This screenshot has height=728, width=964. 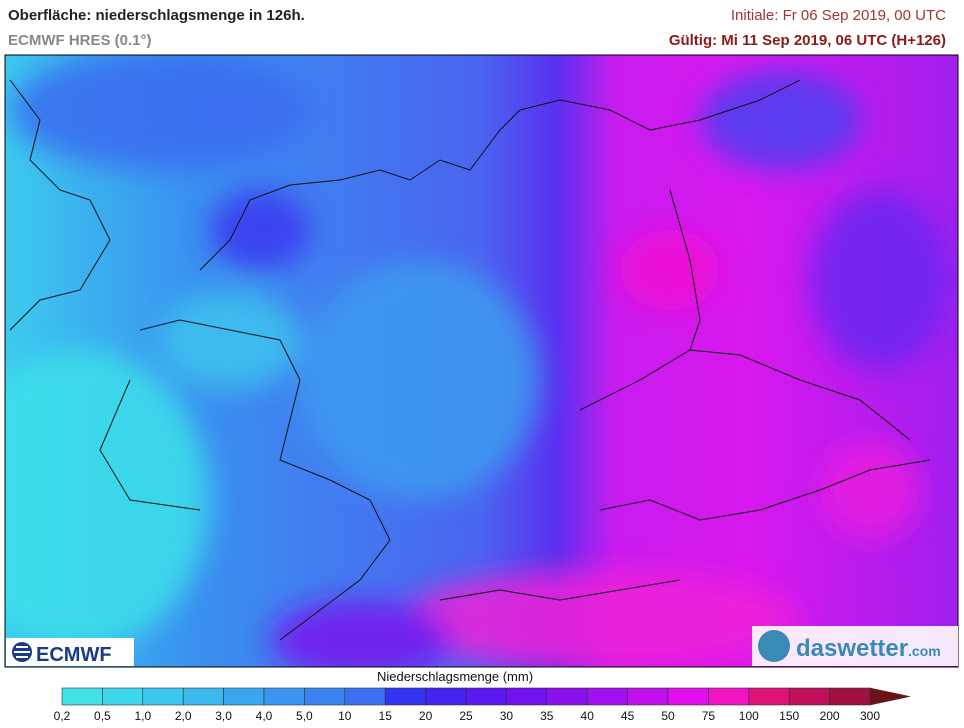 What do you see at coordinates (852, 648) in the screenshot?
I see `daswetter-name: daswetter` at bounding box center [852, 648].